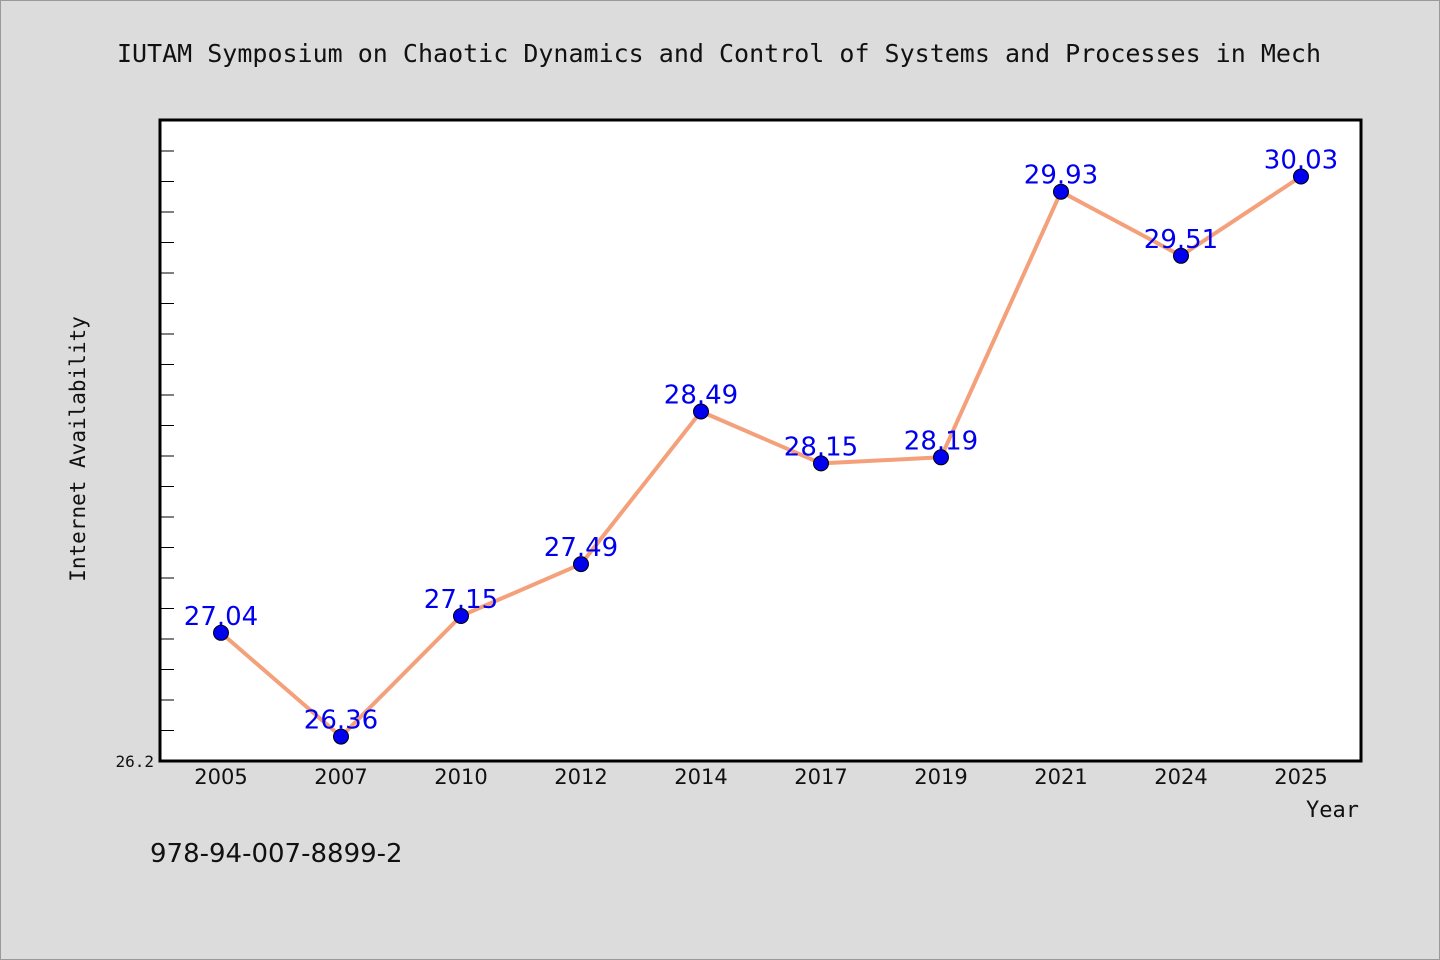  What do you see at coordinates (461, 600) in the screenshot?
I see `data-label: 27.15` at bounding box center [461, 600].